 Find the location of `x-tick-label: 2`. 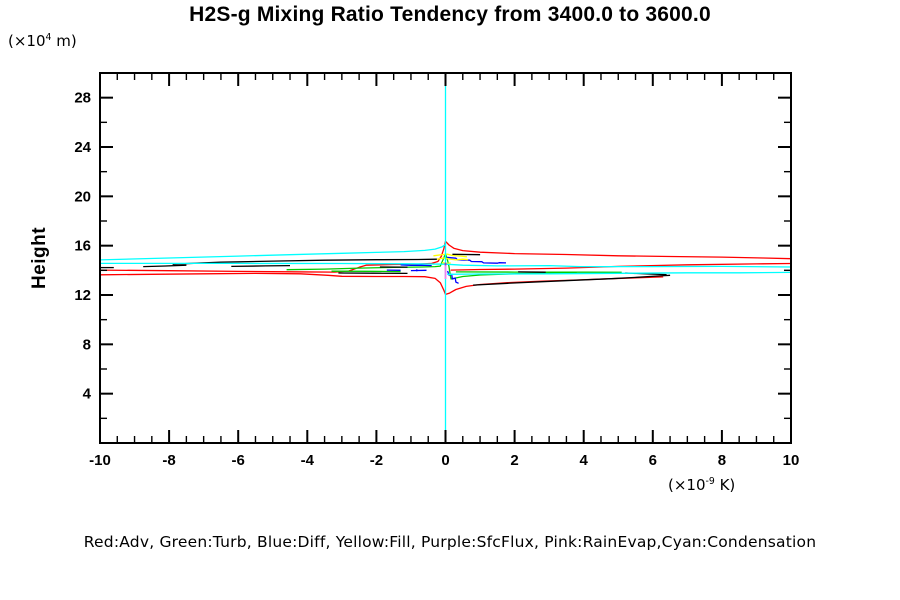

x-tick-label: 2 is located at coordinates (514, 460).